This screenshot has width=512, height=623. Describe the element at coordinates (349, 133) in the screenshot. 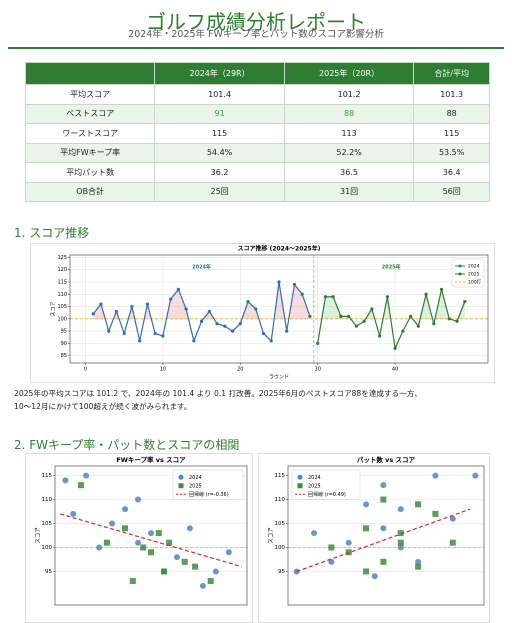

I see `cell: 113` at that location.